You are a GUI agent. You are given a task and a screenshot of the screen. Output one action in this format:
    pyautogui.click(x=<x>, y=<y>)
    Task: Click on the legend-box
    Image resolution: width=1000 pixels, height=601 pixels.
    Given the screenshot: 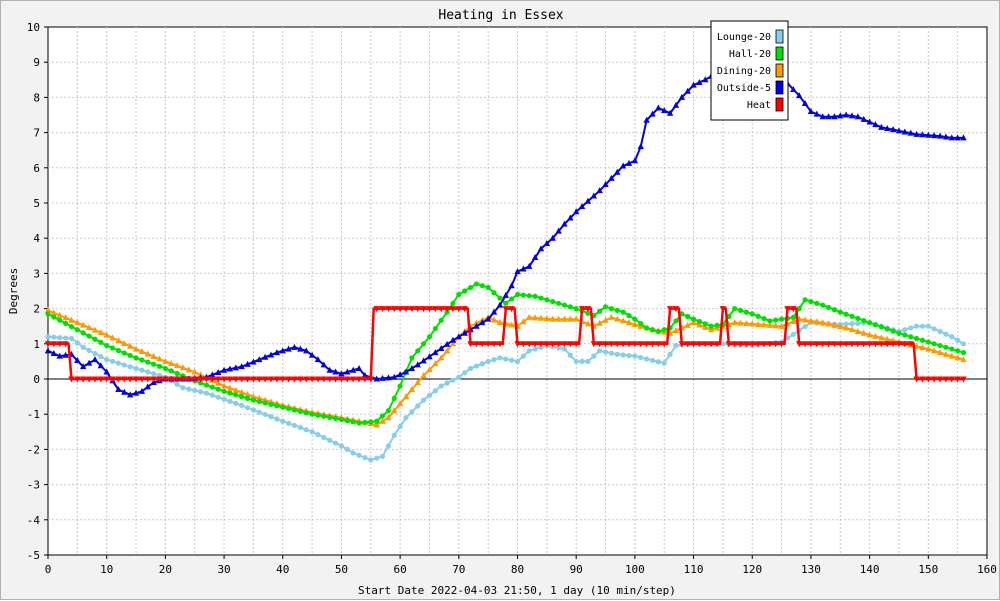 What is the action you would take?
    pyautogui.click(x=749, y=70)
    